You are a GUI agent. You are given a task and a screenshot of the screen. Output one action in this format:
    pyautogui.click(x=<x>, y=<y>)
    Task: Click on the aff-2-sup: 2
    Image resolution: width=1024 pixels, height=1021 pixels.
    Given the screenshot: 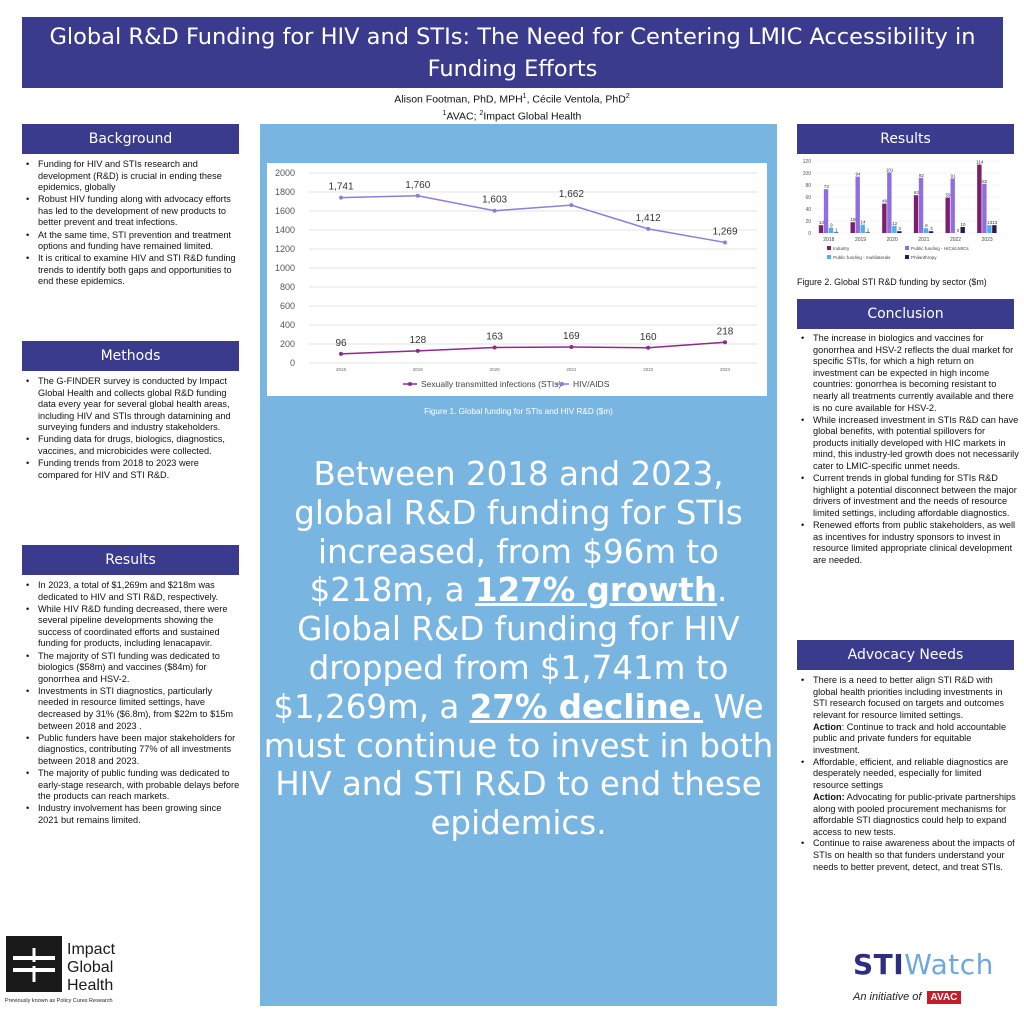 What is the action you would take?
    pyautogui.click(x=481, y=113)
    